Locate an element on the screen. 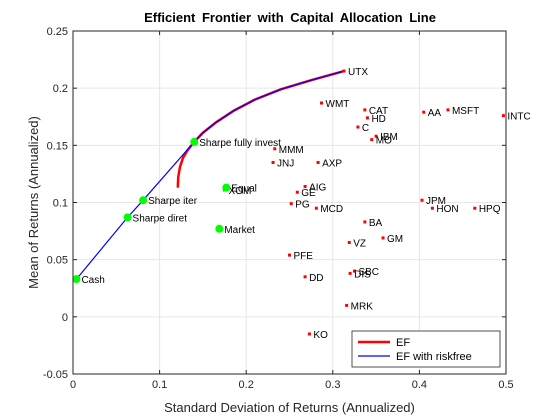 This screenshot has height=420, width=560. asset-label: SBC is located at coordinates (368, 272).